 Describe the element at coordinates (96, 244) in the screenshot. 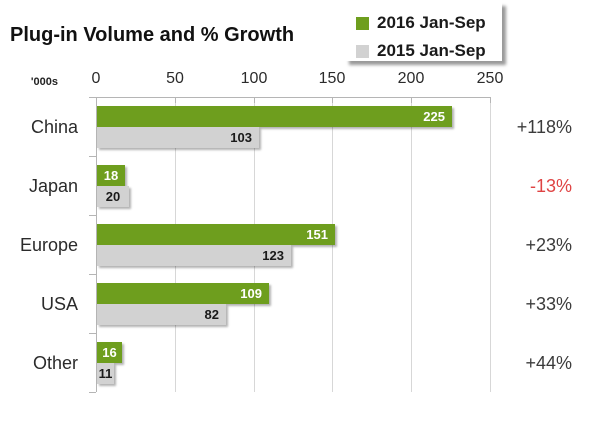

I see `y-axis-line` at that location.